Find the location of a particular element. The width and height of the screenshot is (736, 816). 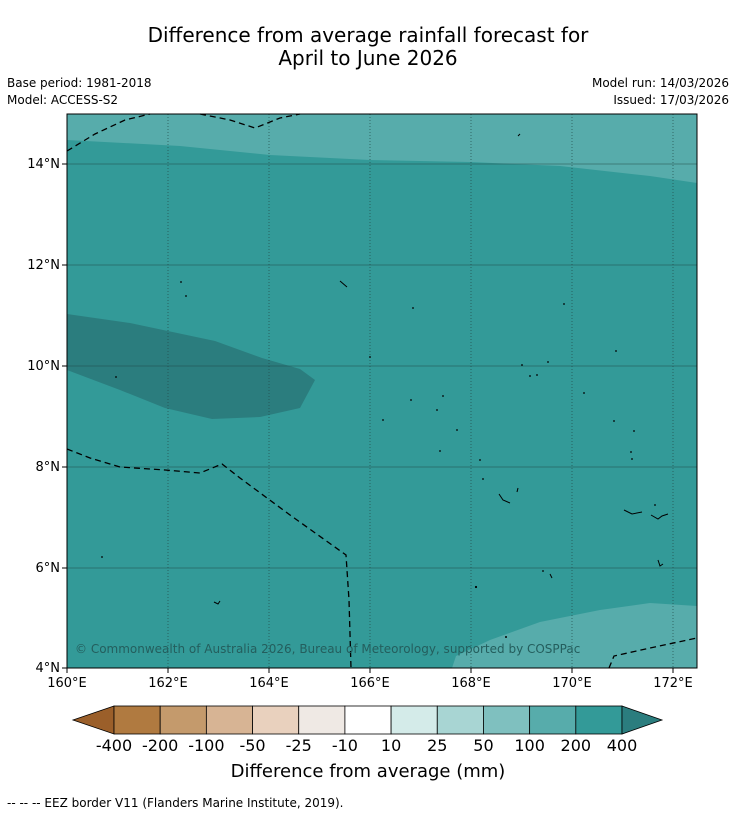

model-name: Model: ACCESS-S2 is located at coordinates (63, 100).